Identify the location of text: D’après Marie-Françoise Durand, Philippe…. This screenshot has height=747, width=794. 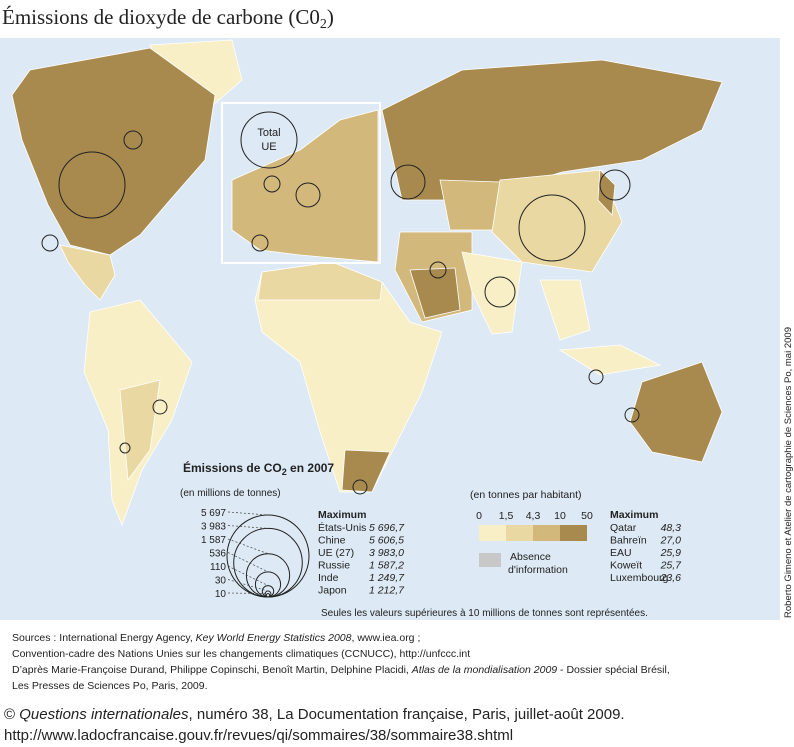
(212, 670).